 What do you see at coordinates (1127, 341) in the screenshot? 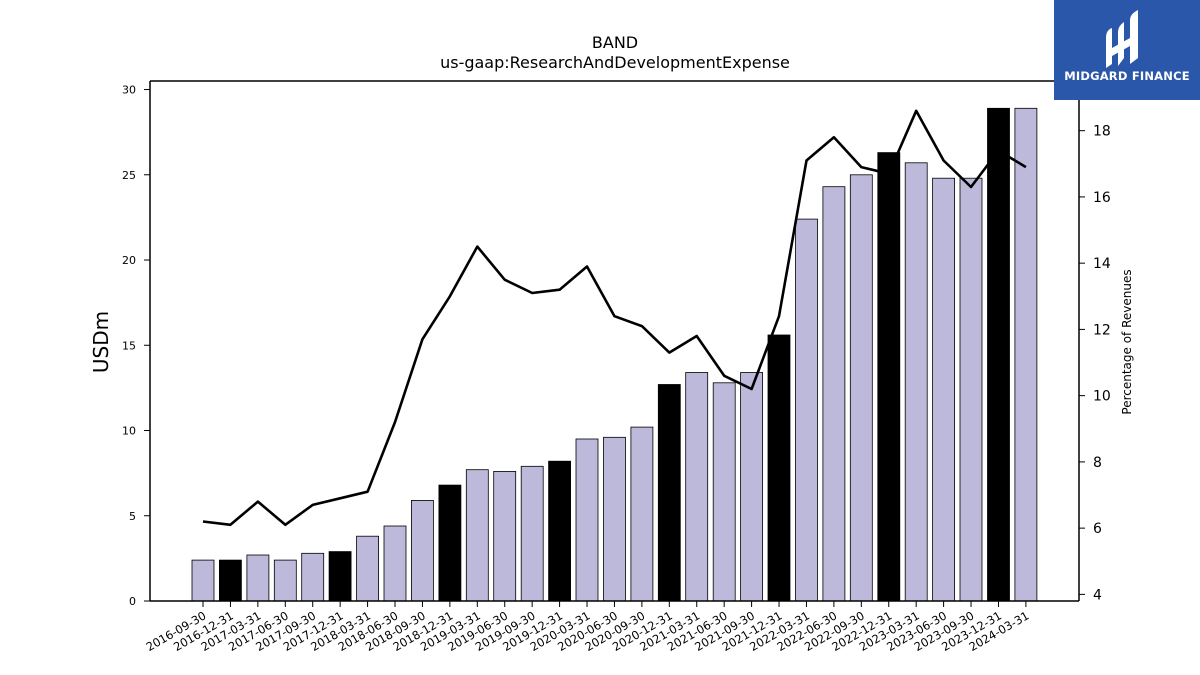
I see `y2-axis-label: Percentage of Revenues` at bounding box center [1127, 341].